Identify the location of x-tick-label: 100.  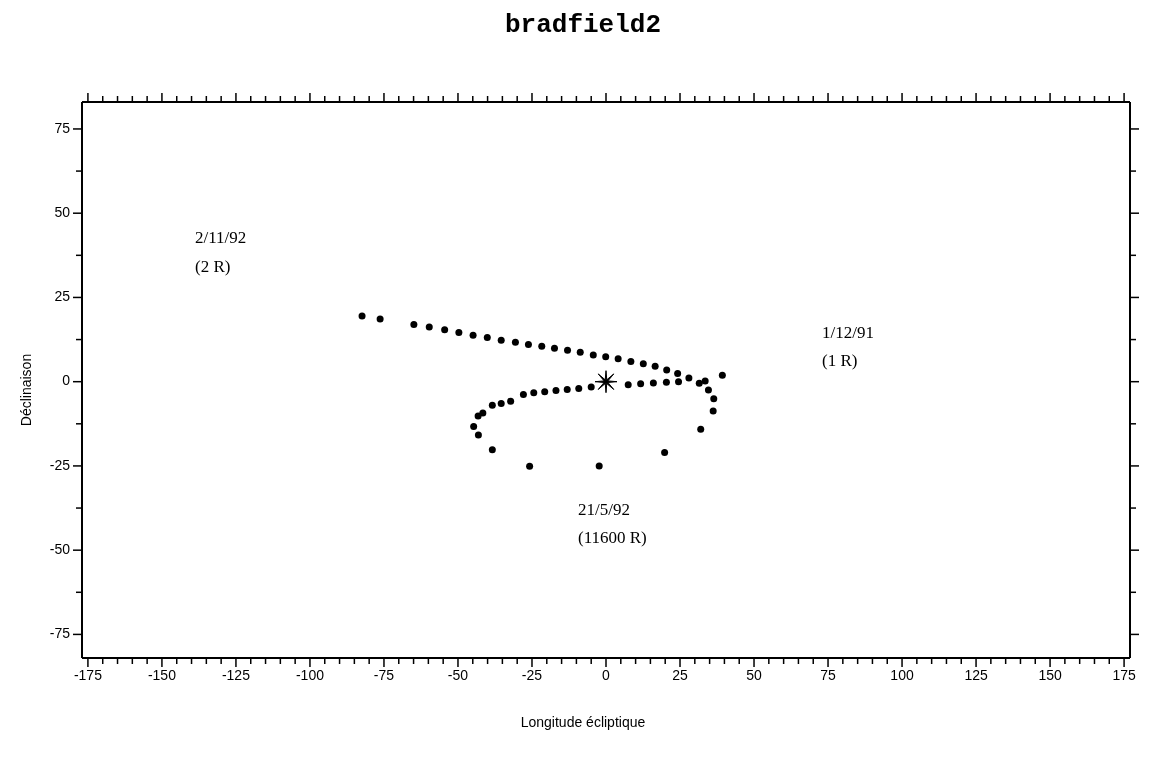
(902, 675).